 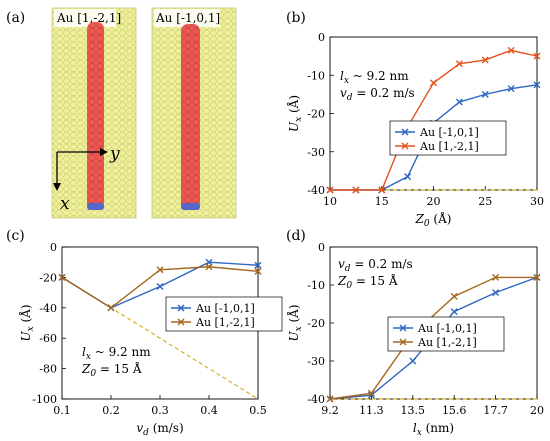 I want to click on x-axis-label: Z0 (Å), so click(x=433, y=220).